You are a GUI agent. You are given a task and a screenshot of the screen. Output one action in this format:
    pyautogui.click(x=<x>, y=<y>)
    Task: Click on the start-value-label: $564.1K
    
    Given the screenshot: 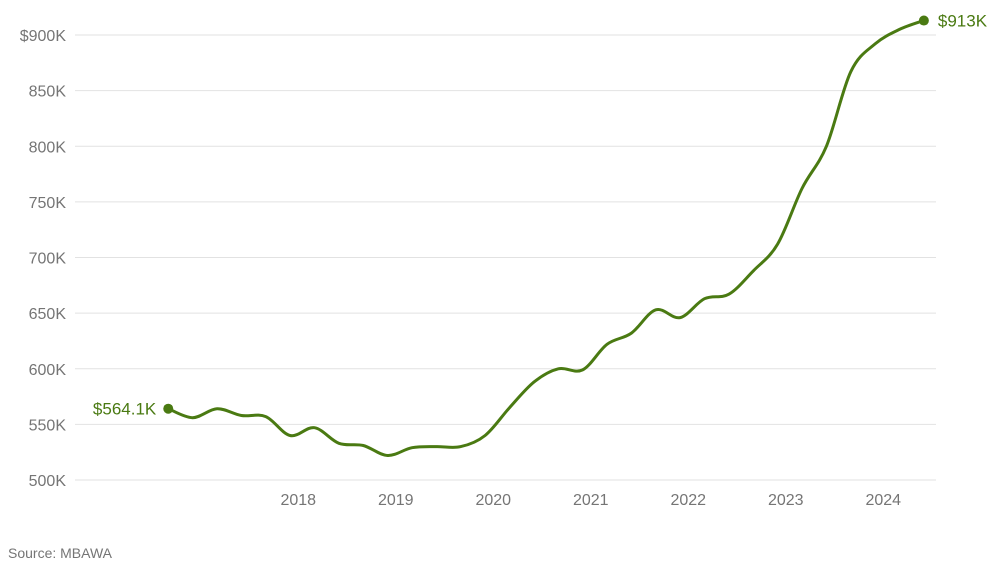 What is the action you would take?
    pyautogui.click(x=125, y=409)
    